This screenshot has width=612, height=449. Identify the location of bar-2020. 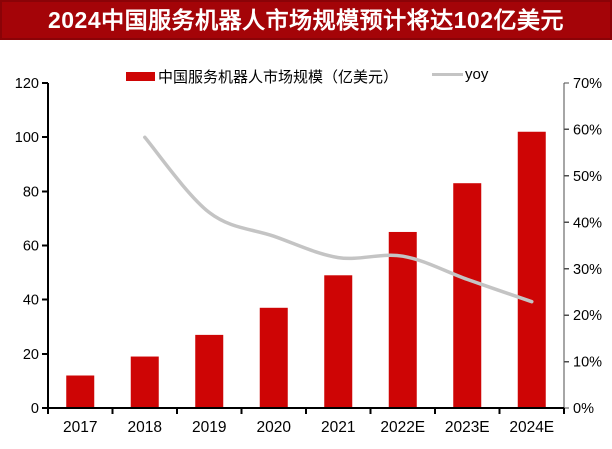
(273, 357).